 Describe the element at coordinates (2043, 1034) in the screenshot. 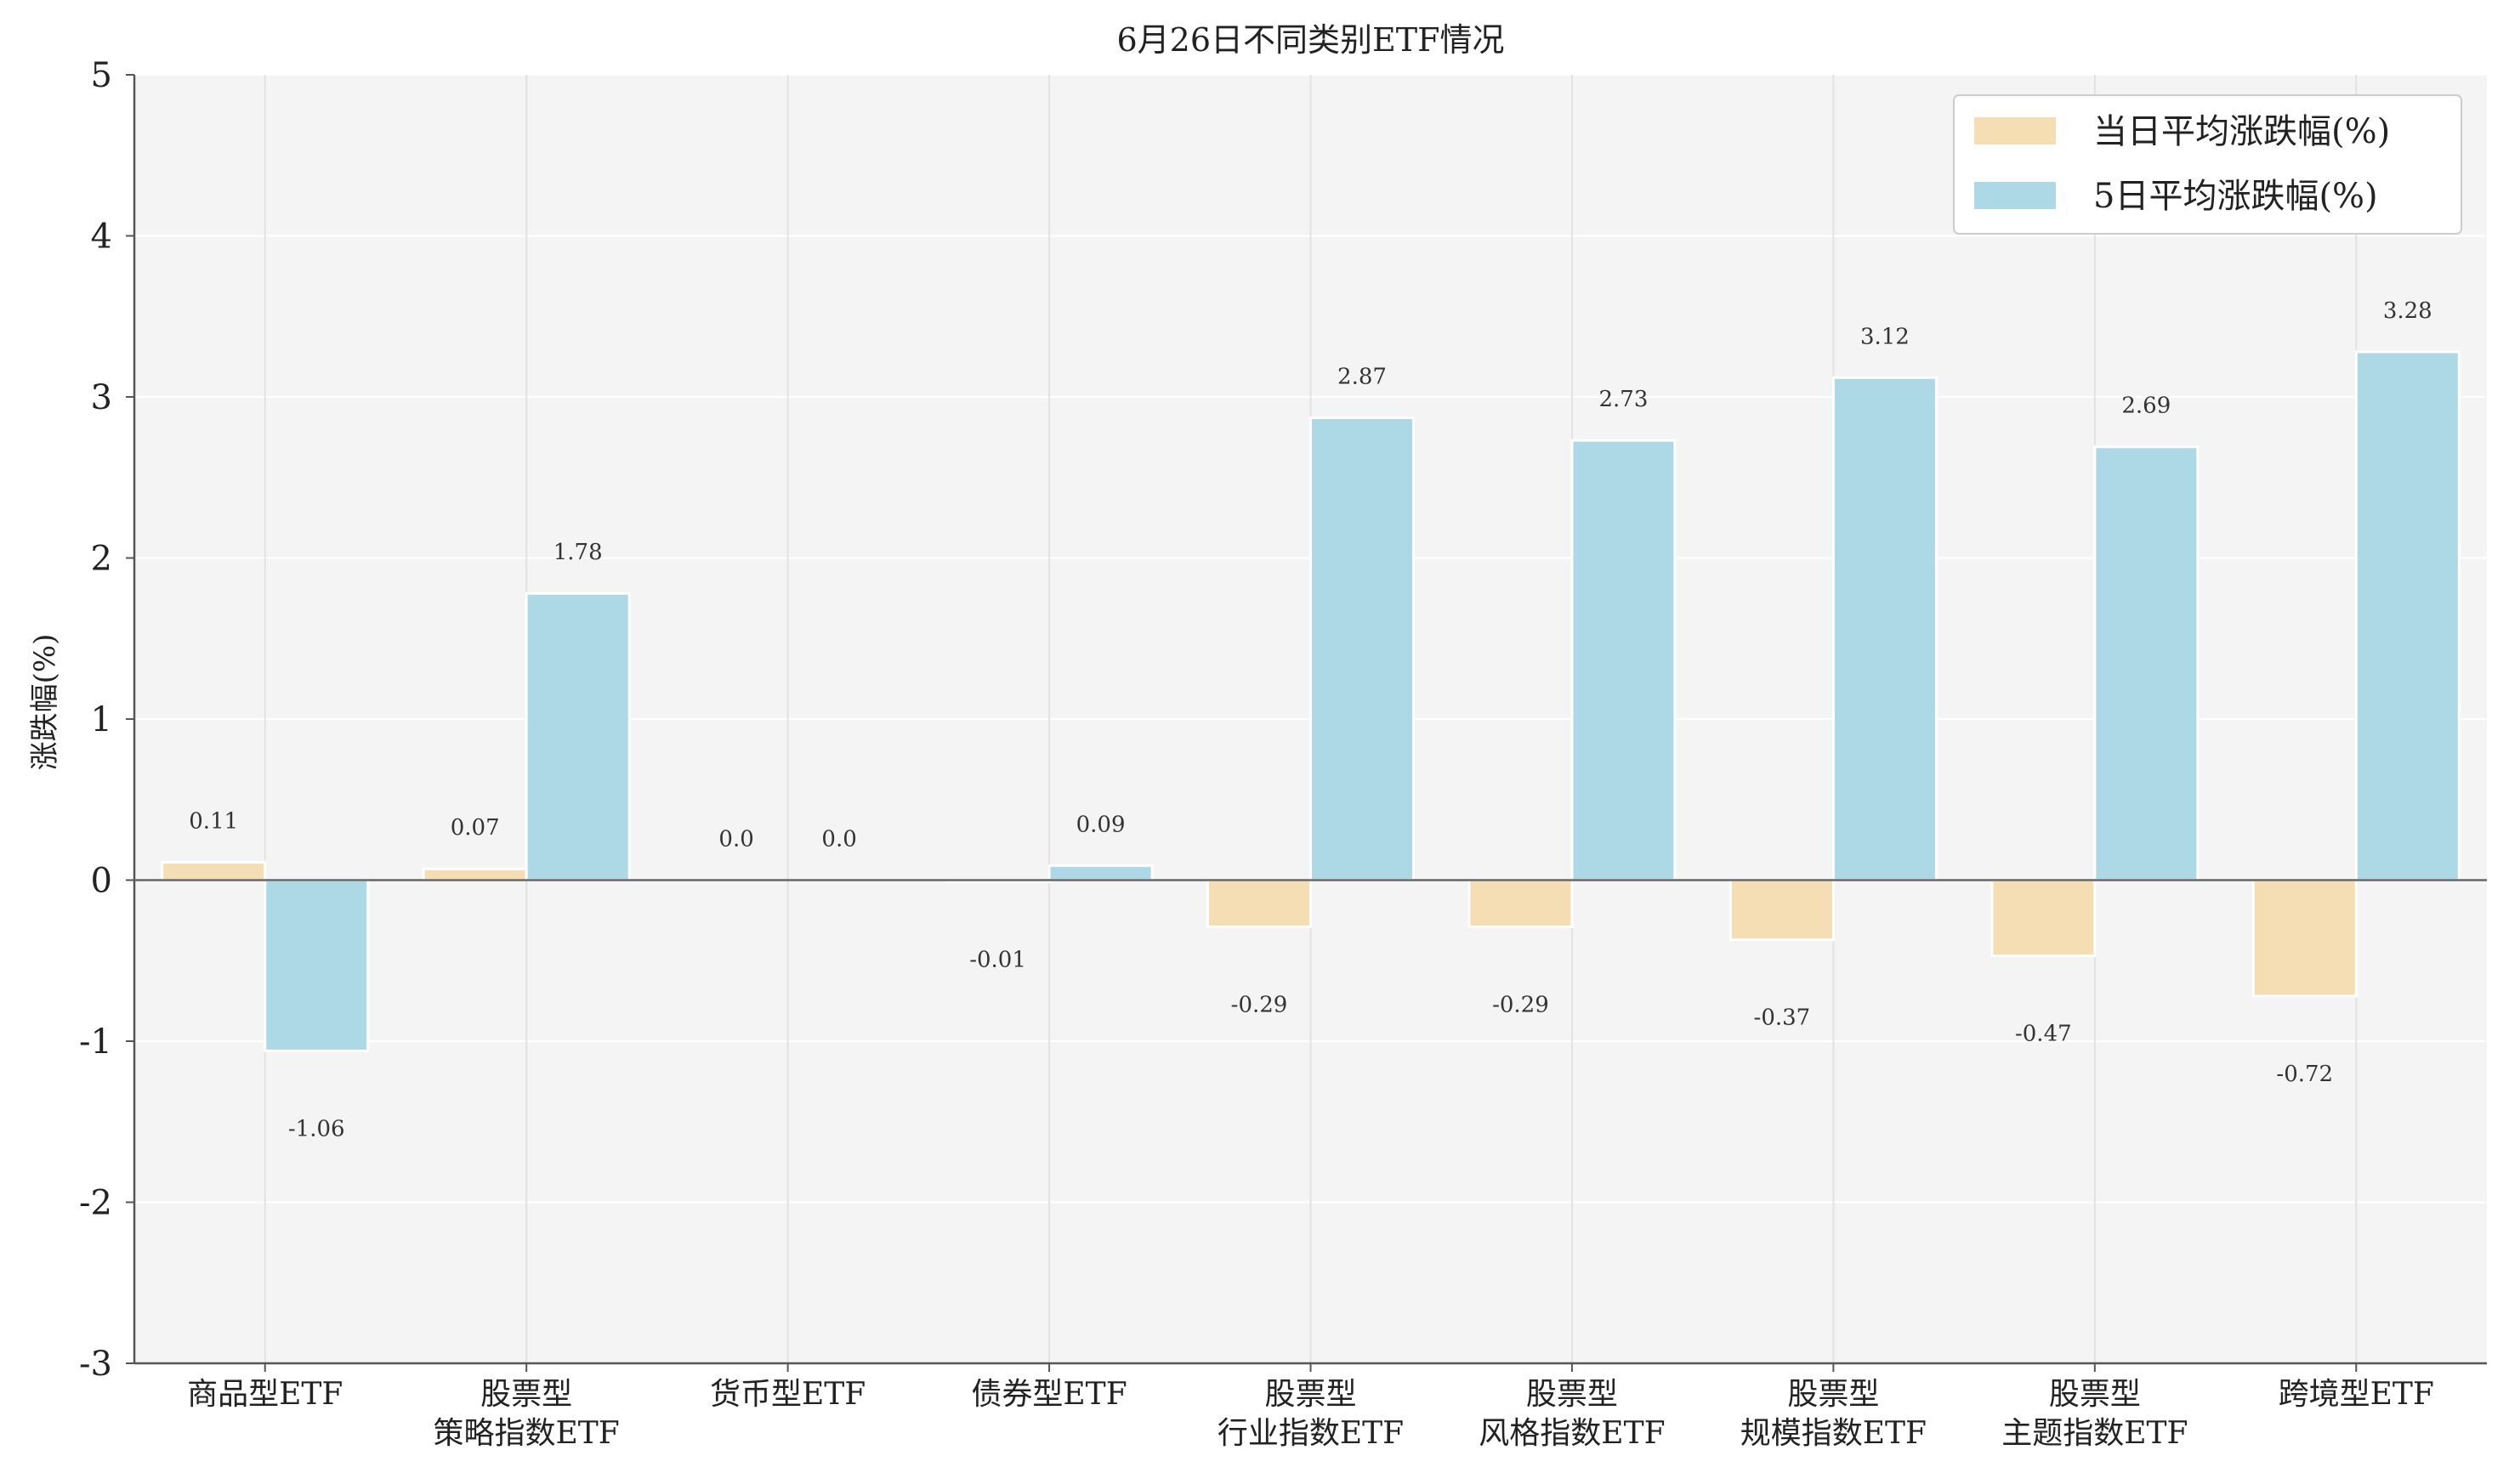

I see `data-label-daily: -0.47` at that location.